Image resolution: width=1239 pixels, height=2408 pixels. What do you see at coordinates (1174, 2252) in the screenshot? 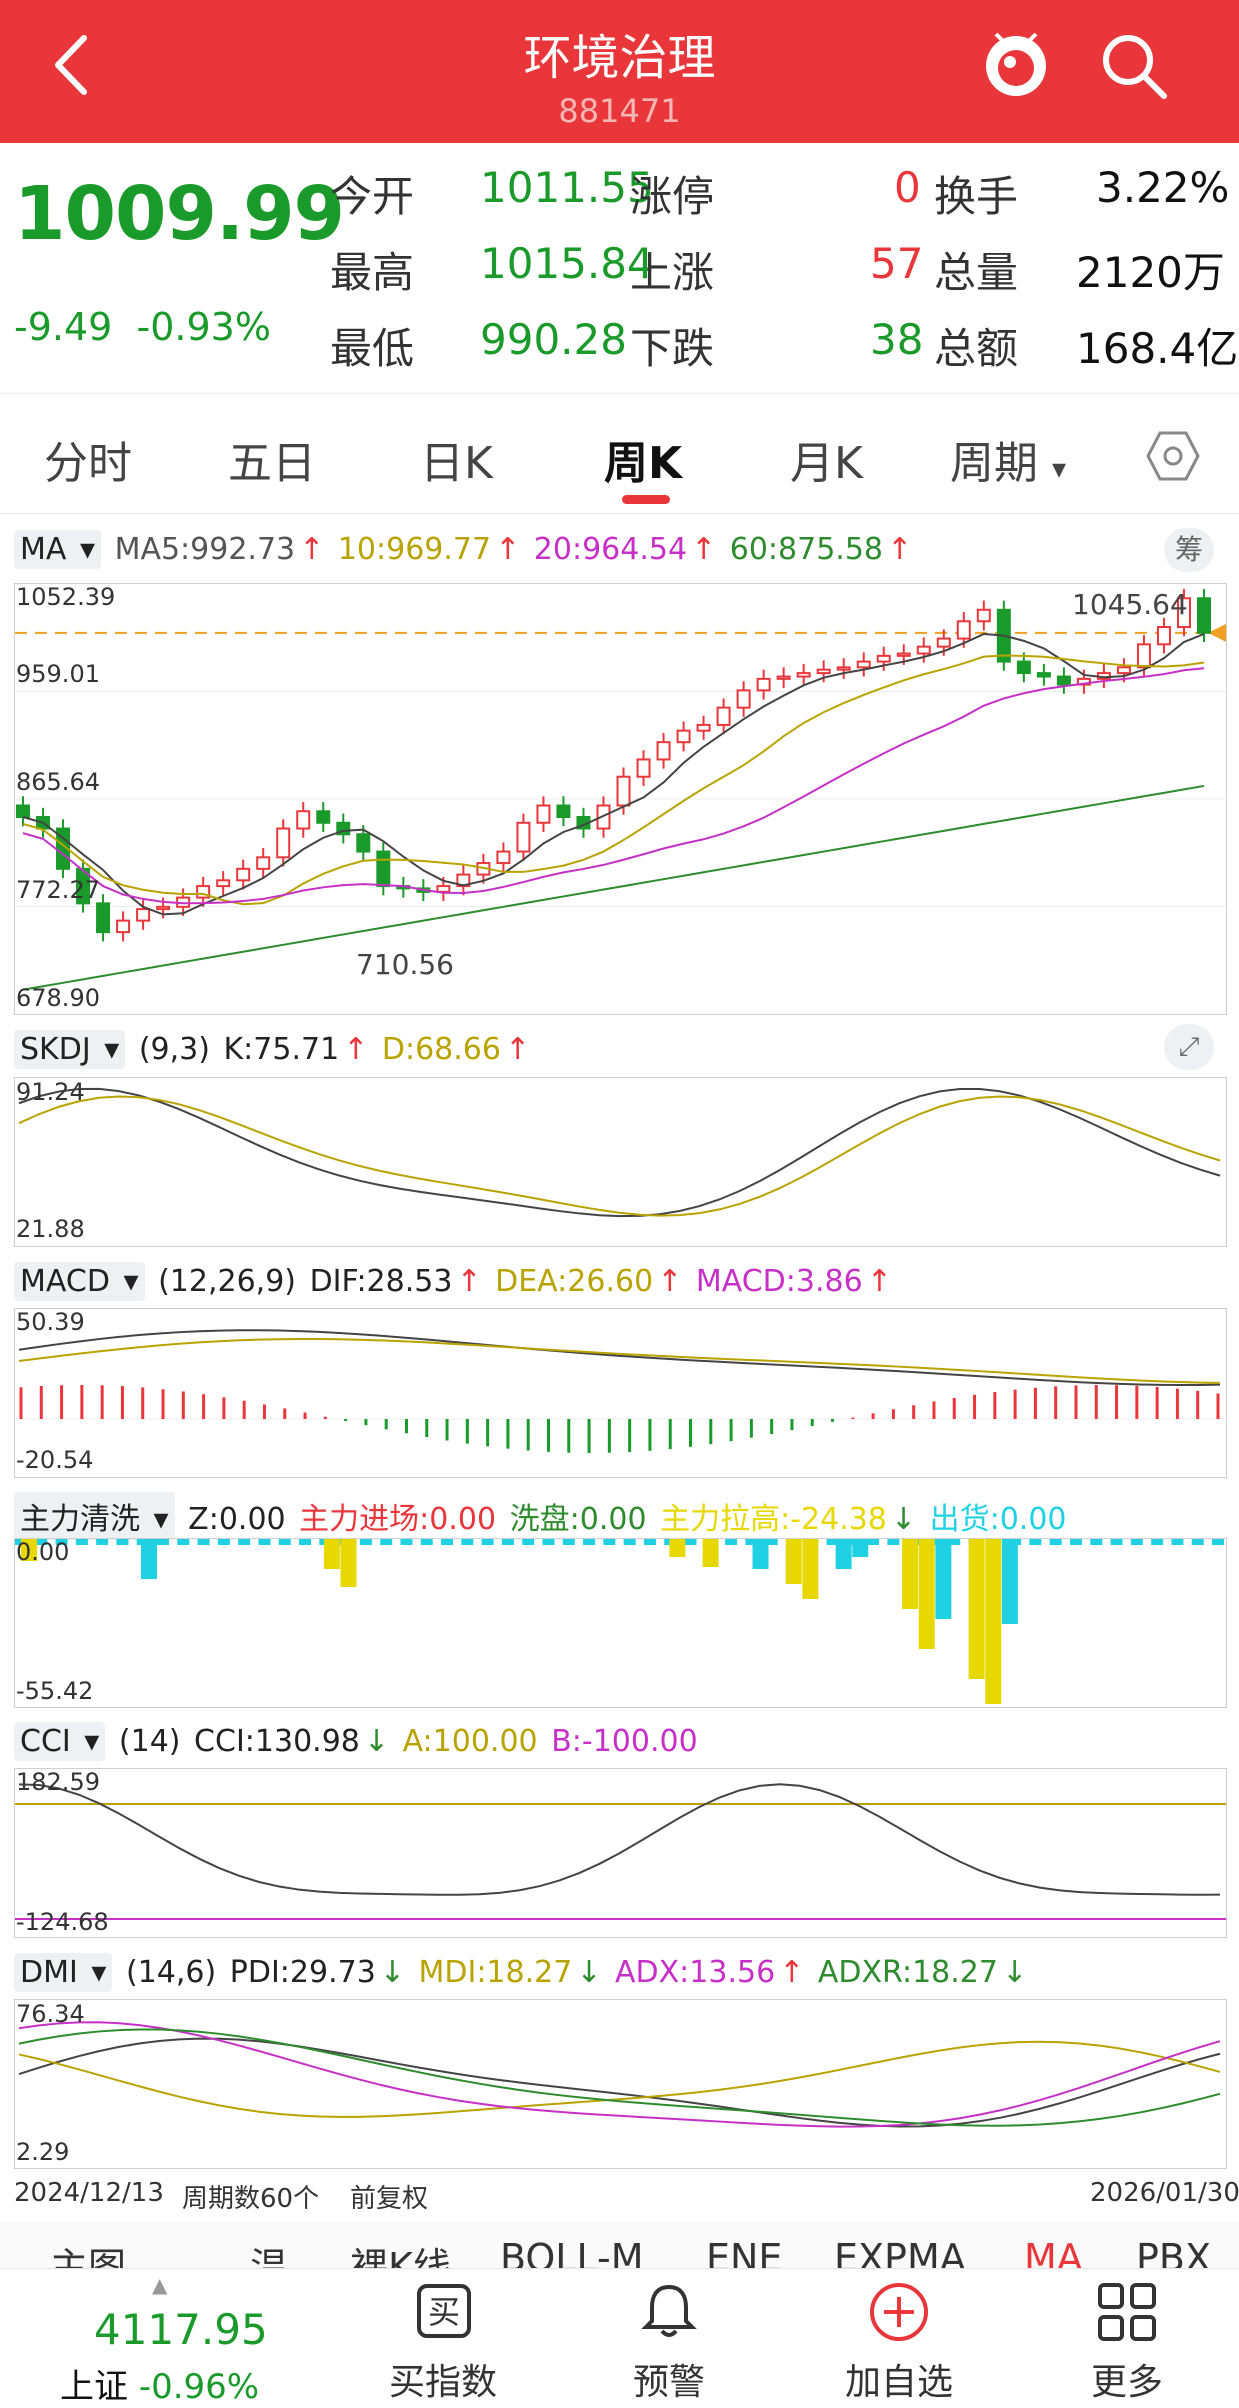
I see `strip-pbx: PBX` at bounding box center [1174, 2252].